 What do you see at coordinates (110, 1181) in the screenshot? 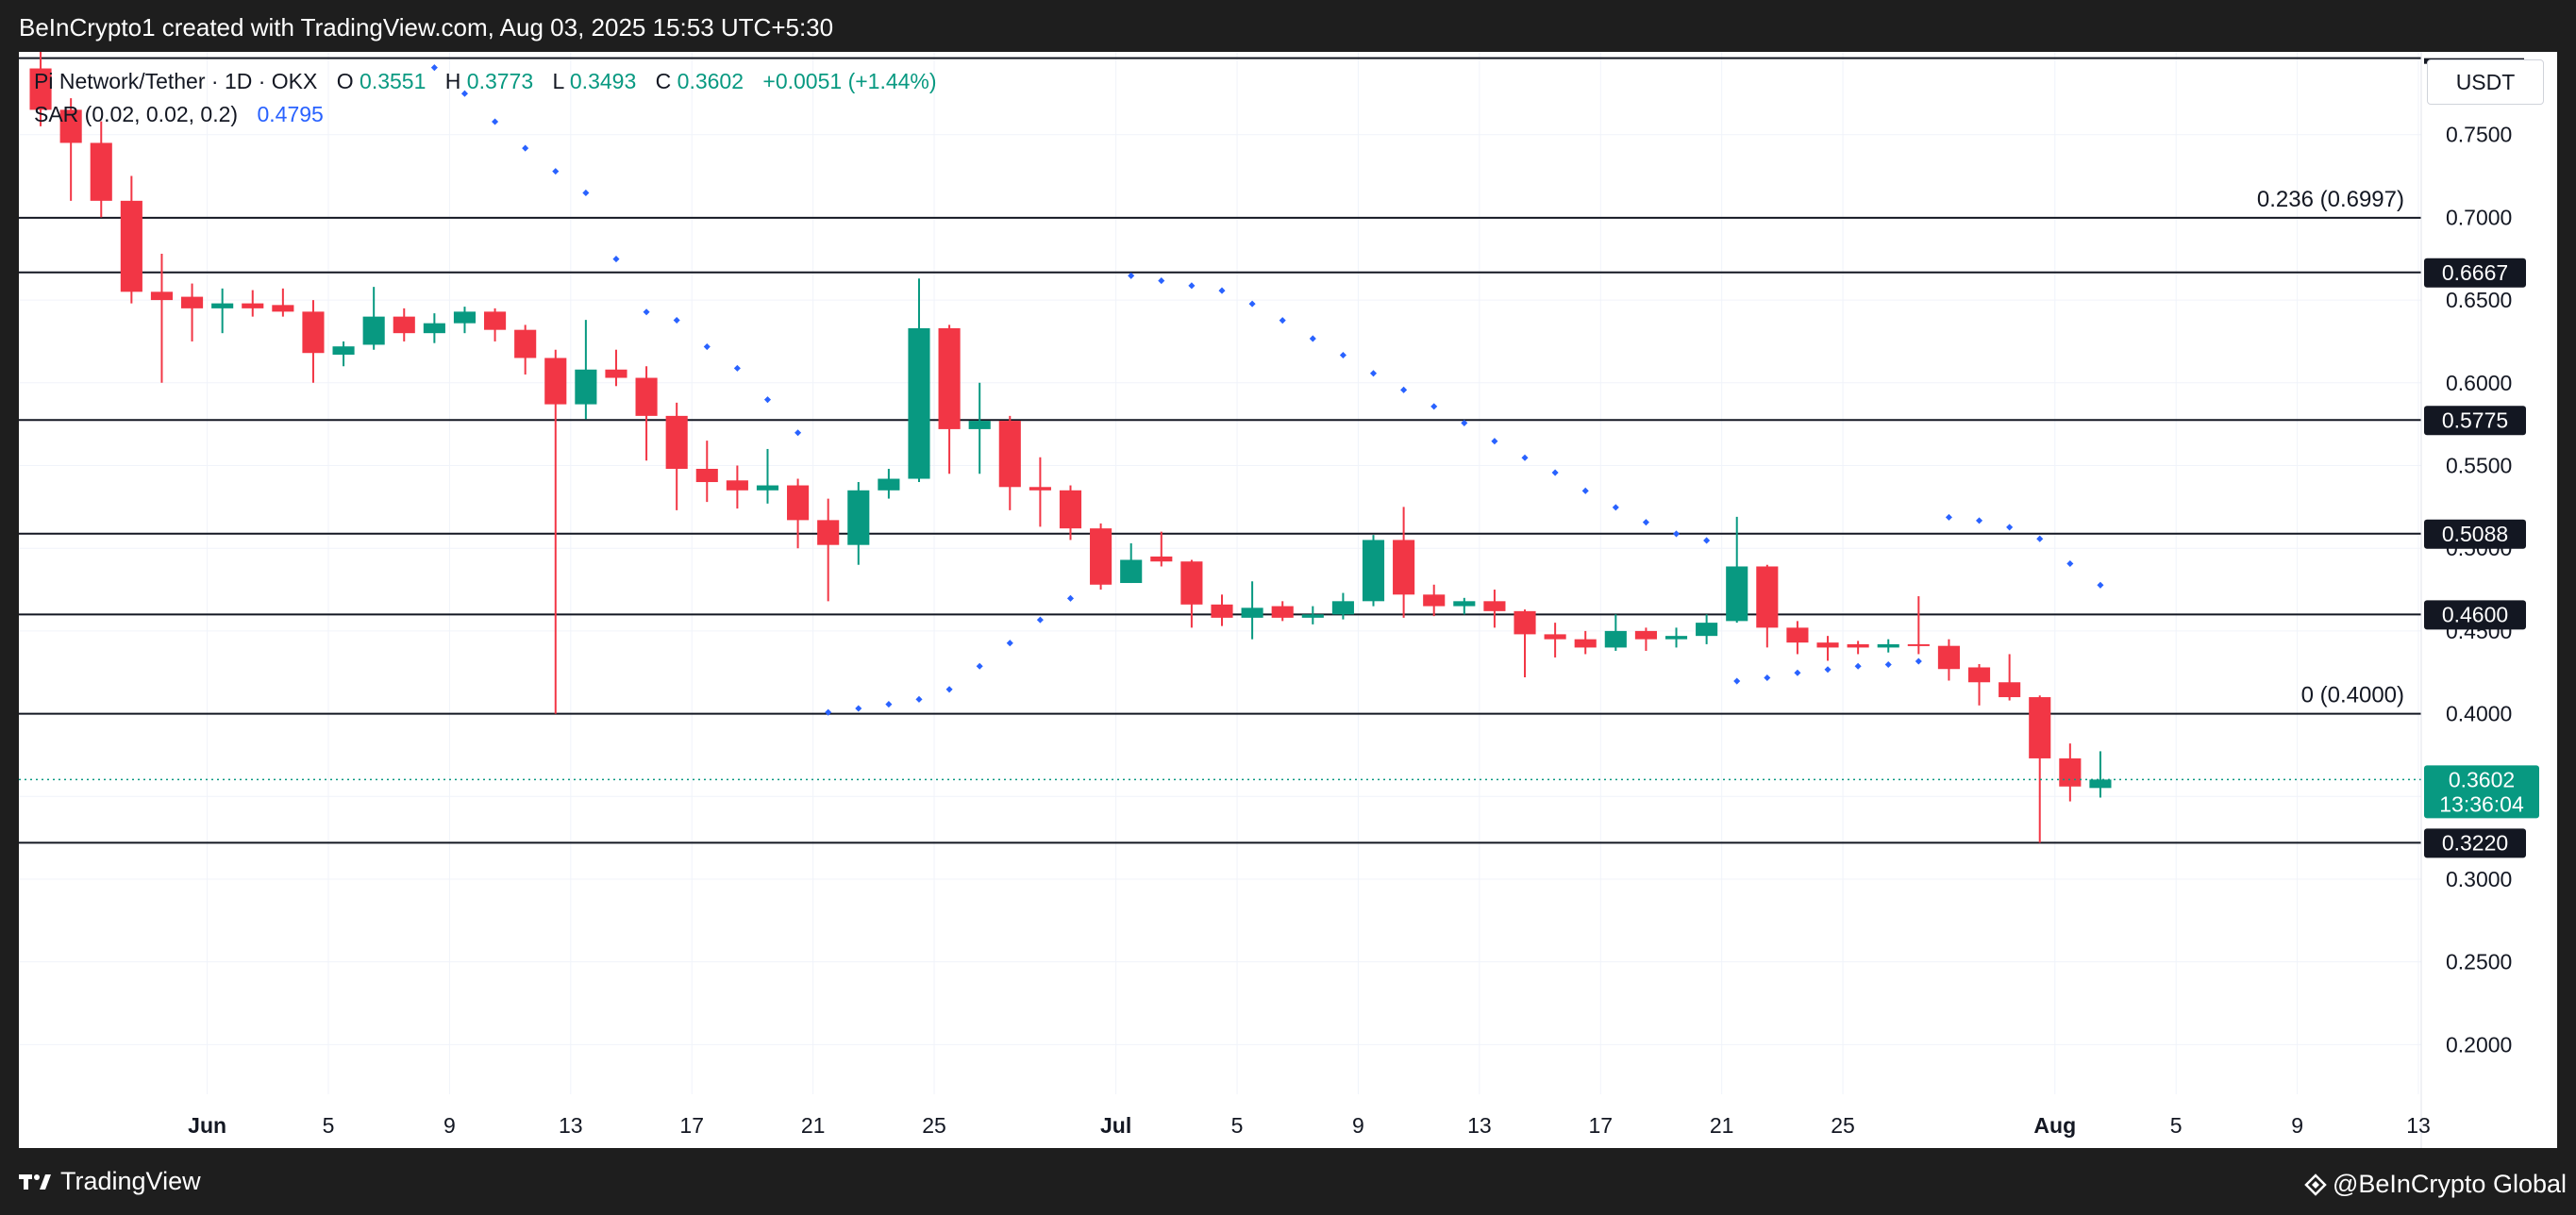
I see `tradingview-logo: TradingView` at bounding box center [110, 1181].